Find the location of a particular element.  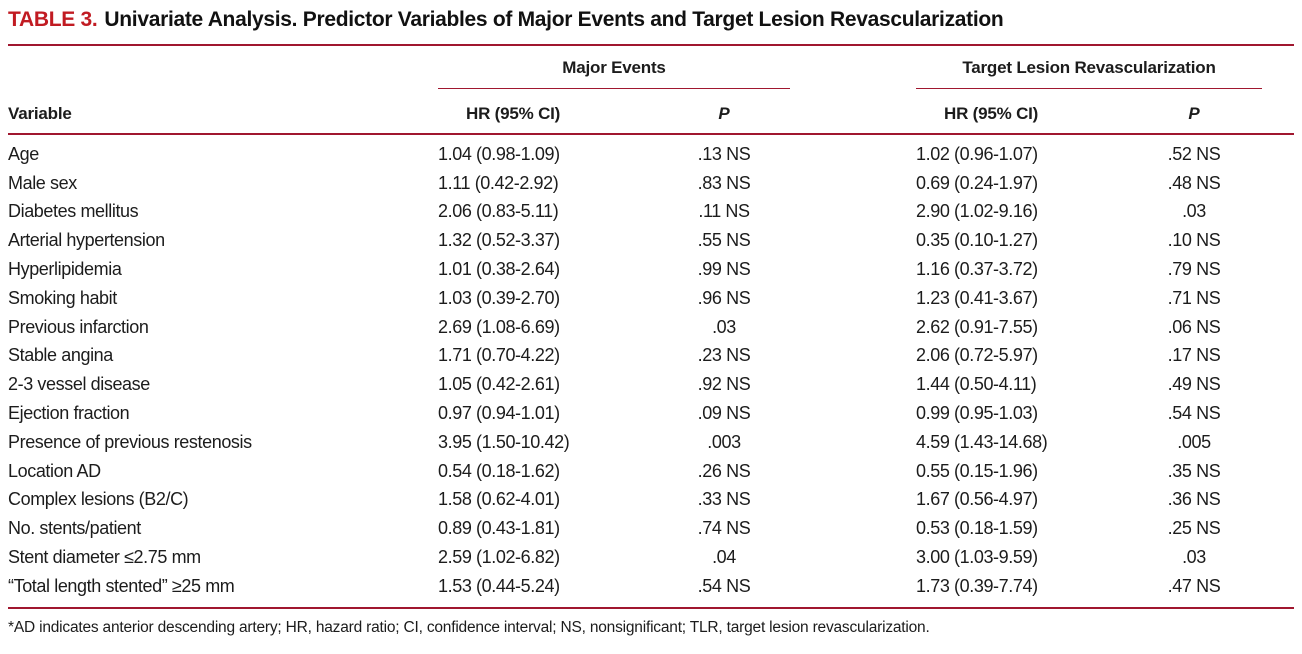

major-events-hr-cell: 1.53 (0.44-5.24) is located at coordinates (499, 585).